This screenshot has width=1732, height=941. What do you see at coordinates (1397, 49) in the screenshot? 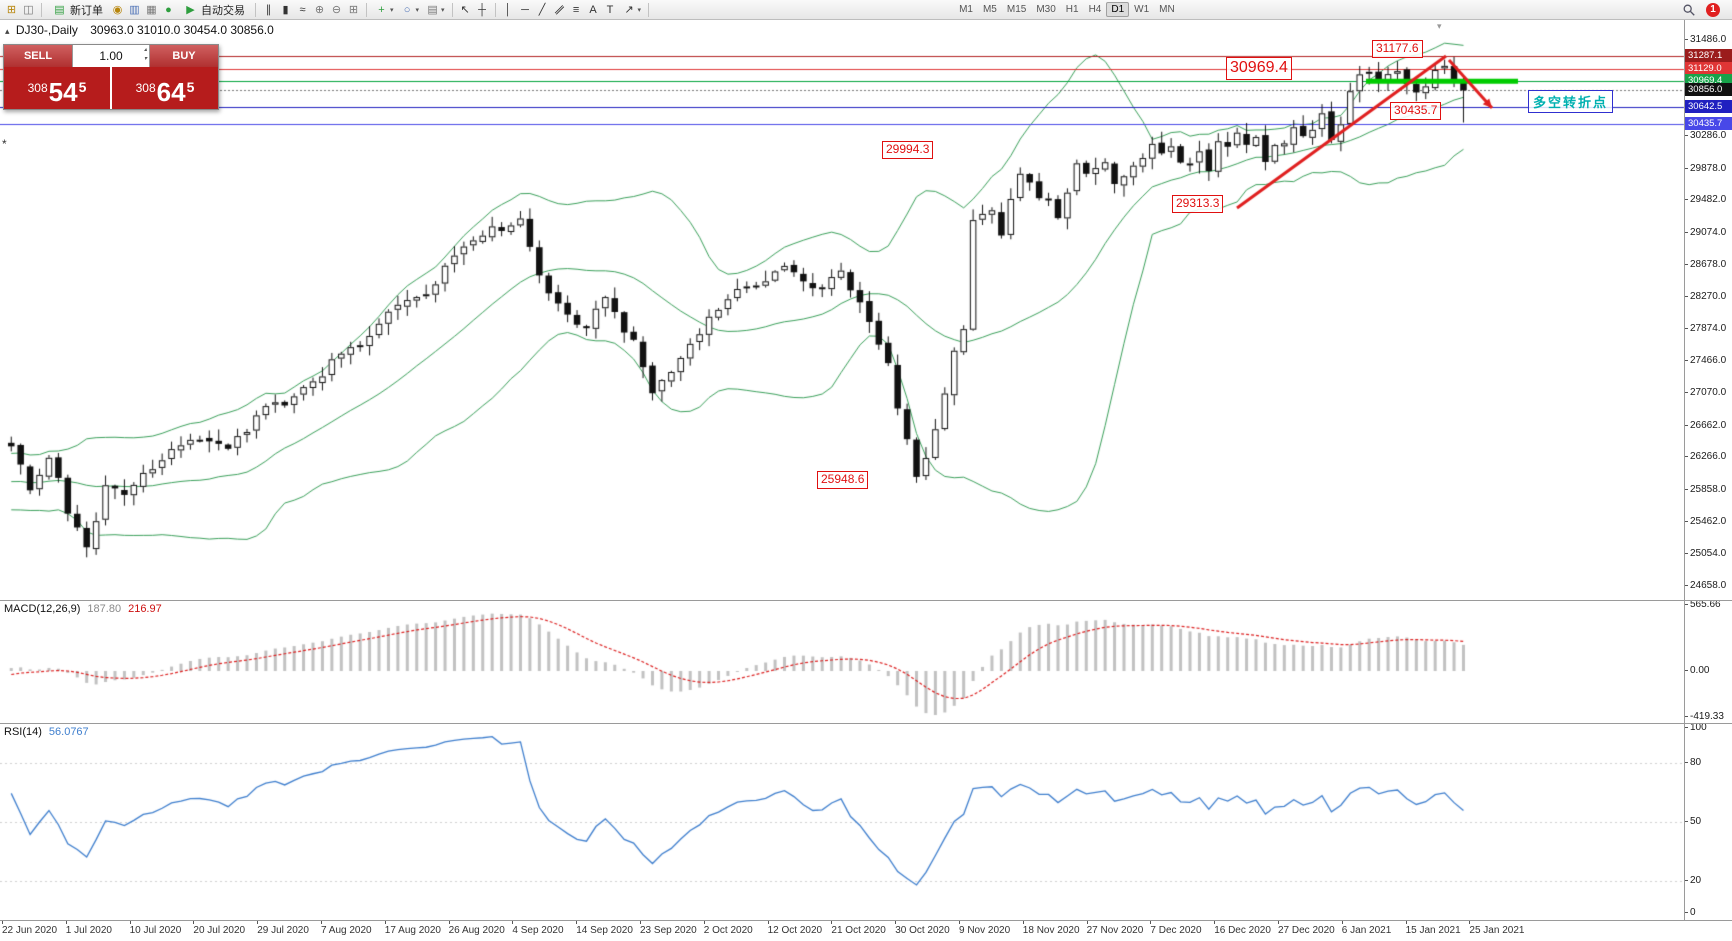
I see `price-annotation: 31177.6` at bounding box center [1397, 49].